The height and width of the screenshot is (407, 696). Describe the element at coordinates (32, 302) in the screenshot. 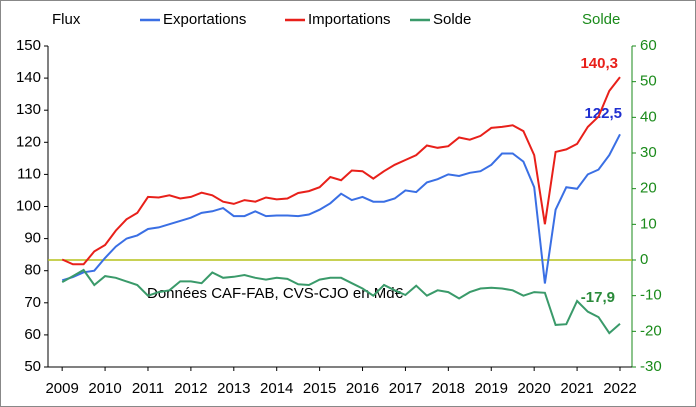

I see `y-tick-label: 70` at that location.